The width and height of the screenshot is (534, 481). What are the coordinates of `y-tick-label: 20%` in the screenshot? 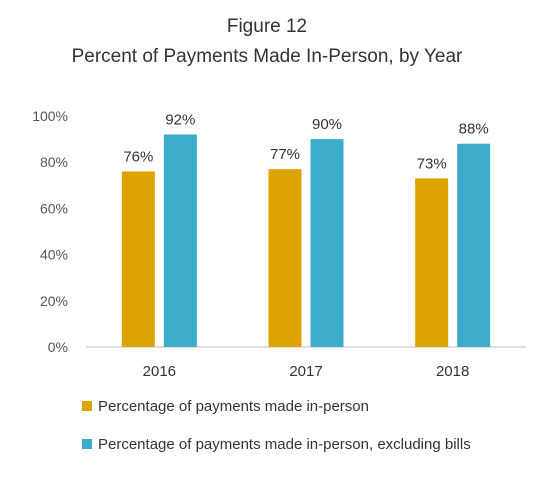 It's located at (54, 301).